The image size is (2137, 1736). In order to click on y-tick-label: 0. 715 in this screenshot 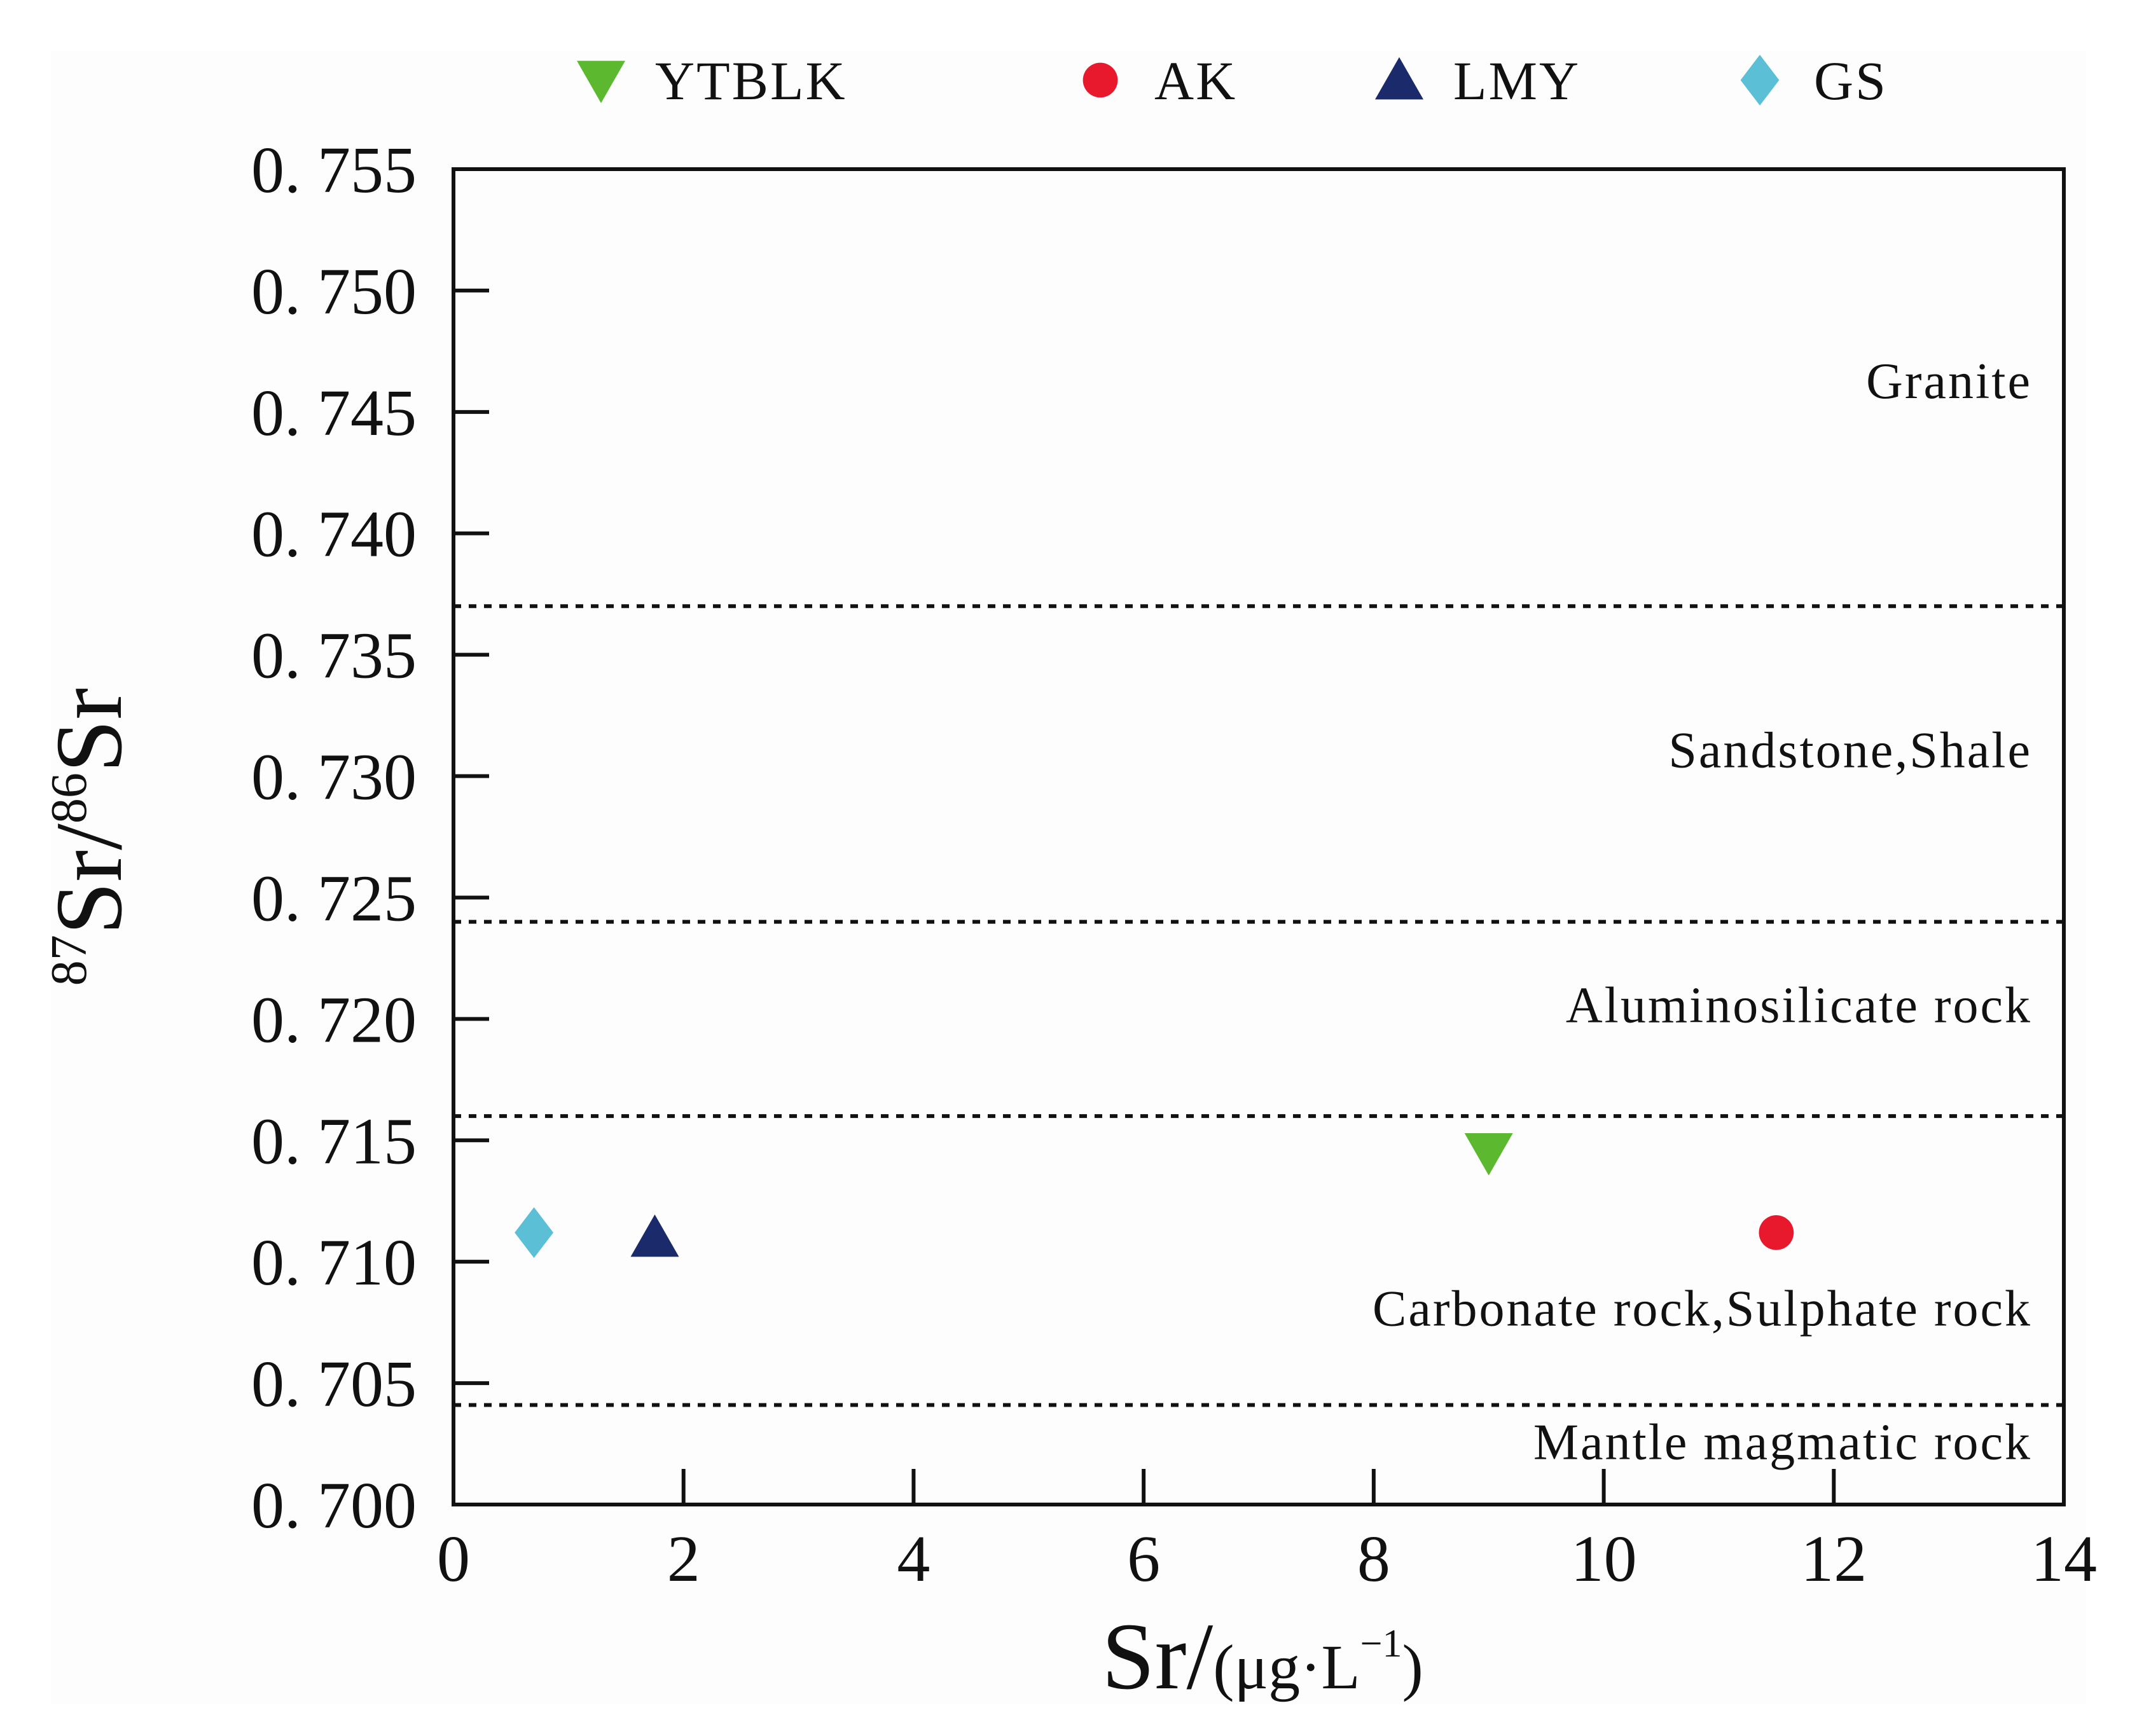, I will do `click(334, 1141)`.